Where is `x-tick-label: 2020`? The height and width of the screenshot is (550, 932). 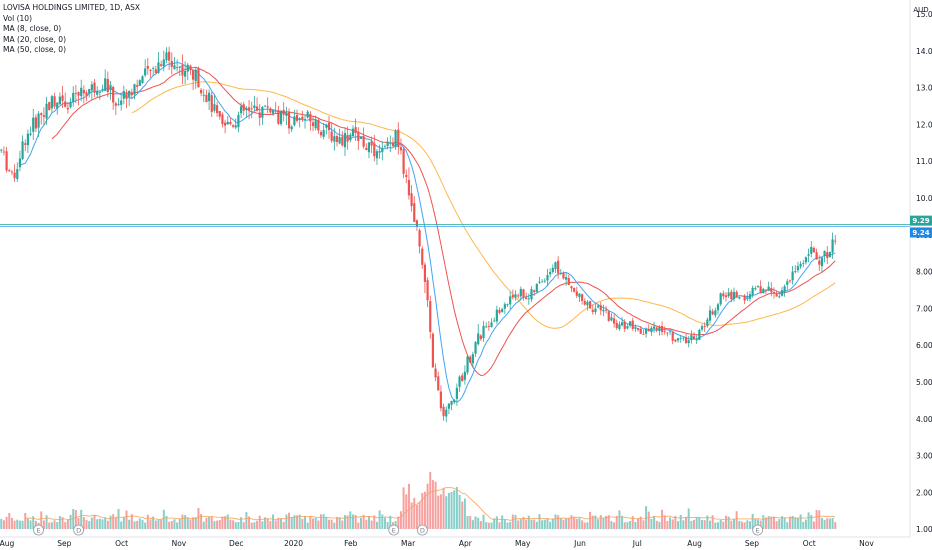
x-tick-label: 2020 is located at coordinates (293, 543).